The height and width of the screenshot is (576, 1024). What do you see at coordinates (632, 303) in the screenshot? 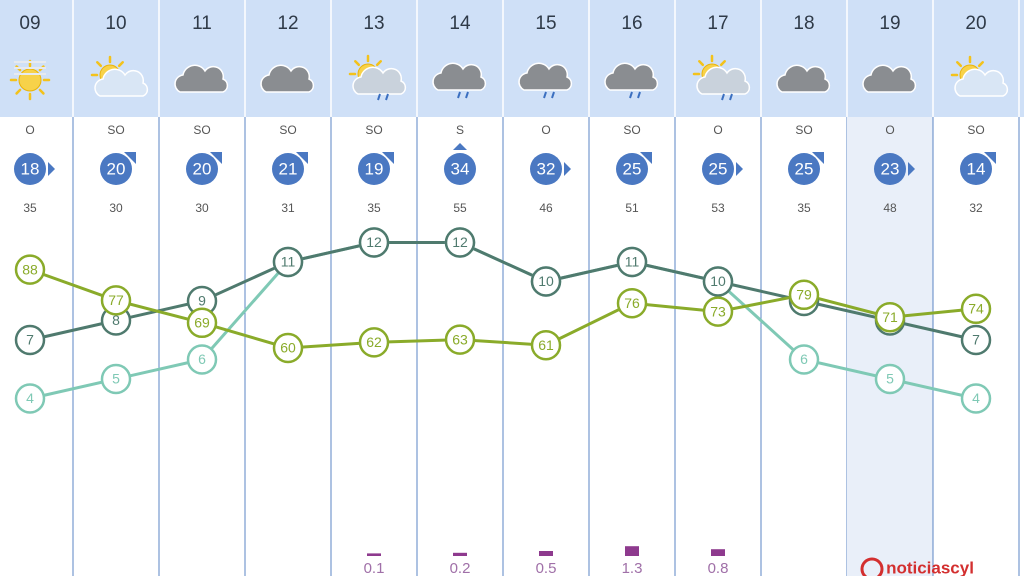
I see `data-label: 76` at bounding box center [632, 303].